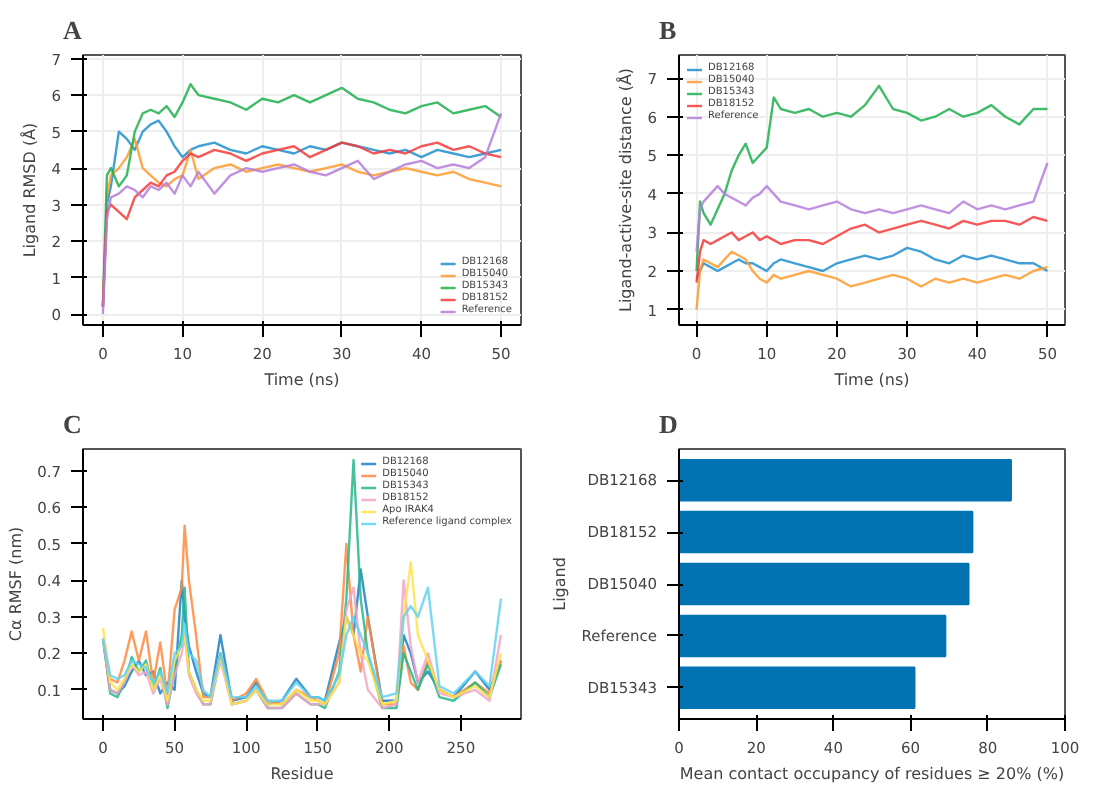  Describe the element at coordinates (560, 584) in the screenshot. I see `y-axis-title: Ligand` at that location.